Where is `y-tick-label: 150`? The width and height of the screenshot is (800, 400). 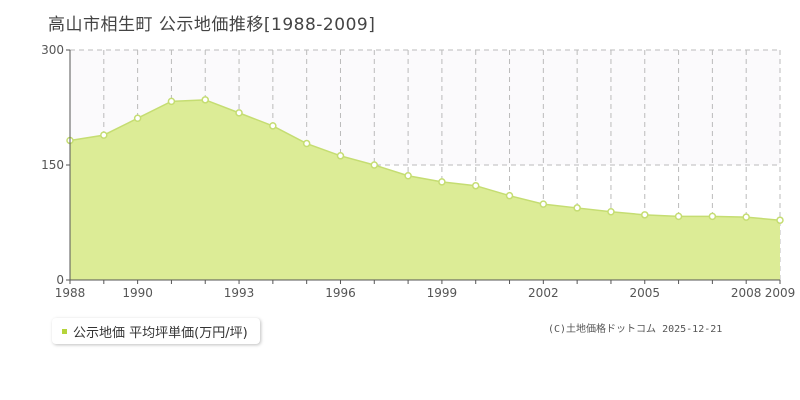
y-tick-label: 150 is located at coordinates (52, 165).